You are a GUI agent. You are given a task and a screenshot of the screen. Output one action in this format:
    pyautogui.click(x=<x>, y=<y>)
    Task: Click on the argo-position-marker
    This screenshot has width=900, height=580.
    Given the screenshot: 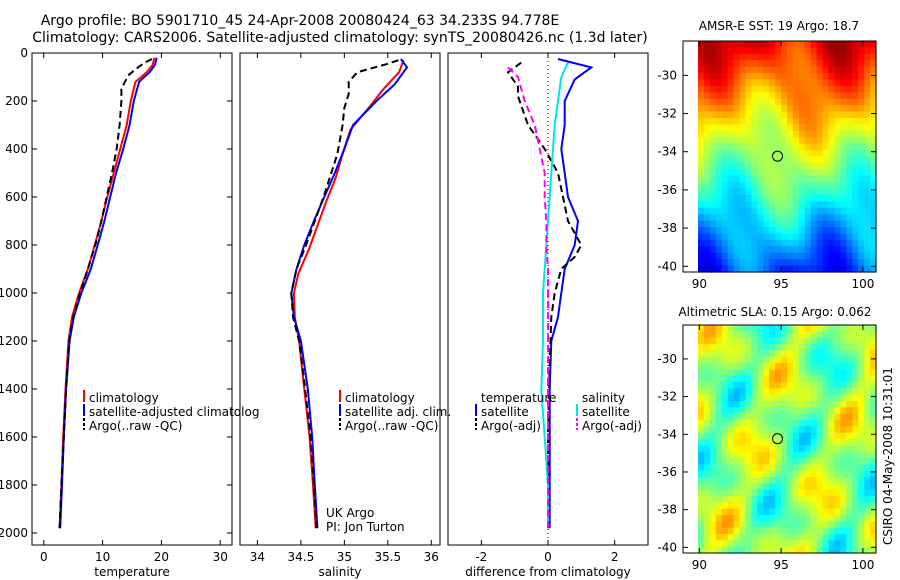 What is the action you would take?
    pyautogui.click(x=778, y=439)
    